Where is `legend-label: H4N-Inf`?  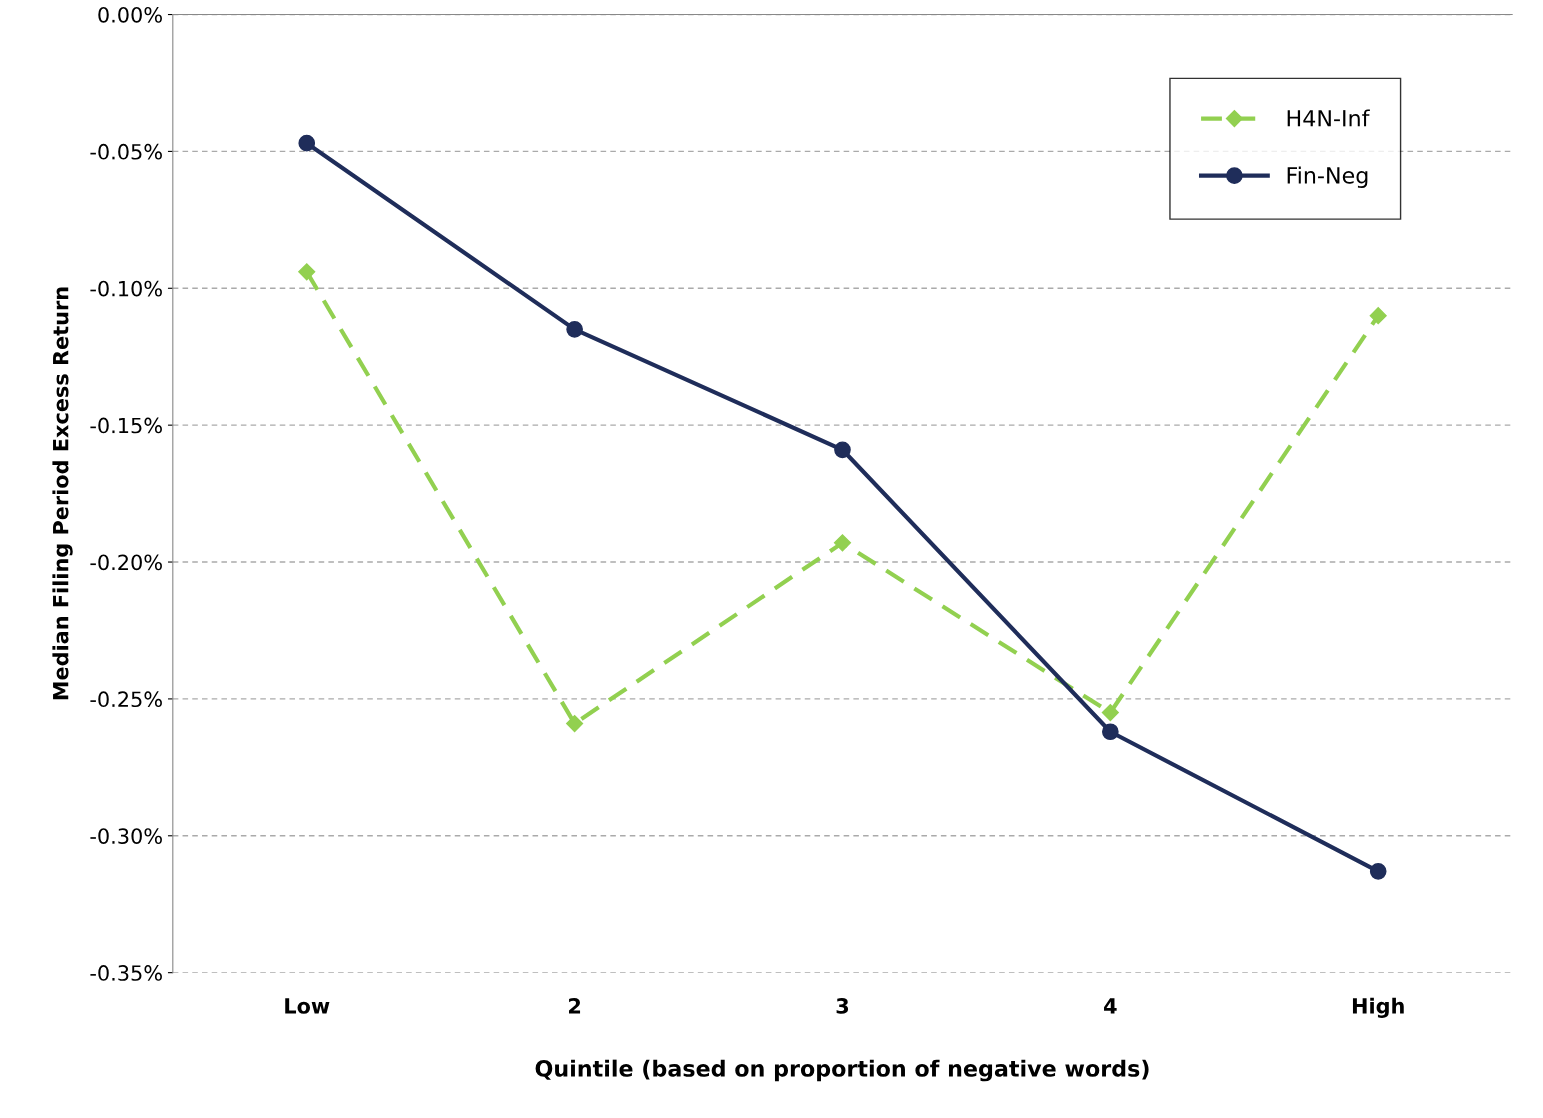
legend-label: H4N-Inf is located at coordinates (1328, 118).